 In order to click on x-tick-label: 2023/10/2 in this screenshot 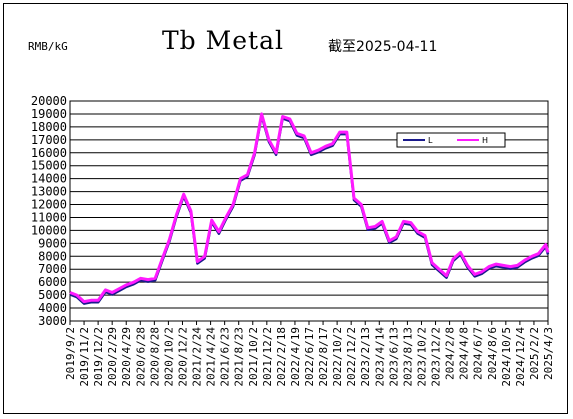, I will do `click(421, 357)`.